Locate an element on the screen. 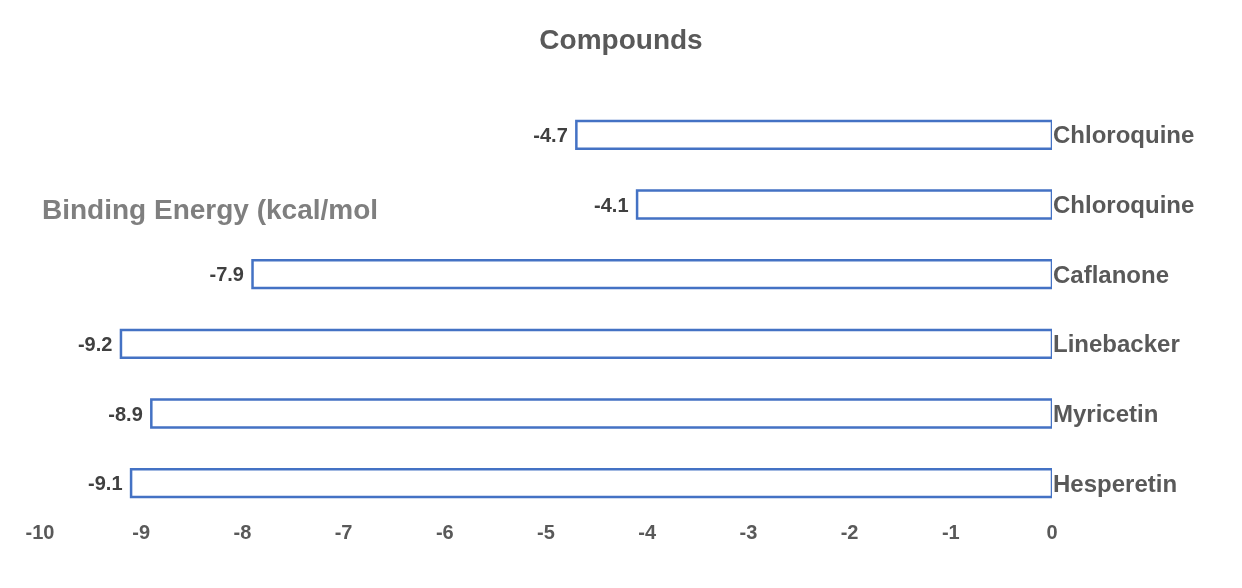  y-tick-label: Linebacker is located at coordinates (1116, 344).